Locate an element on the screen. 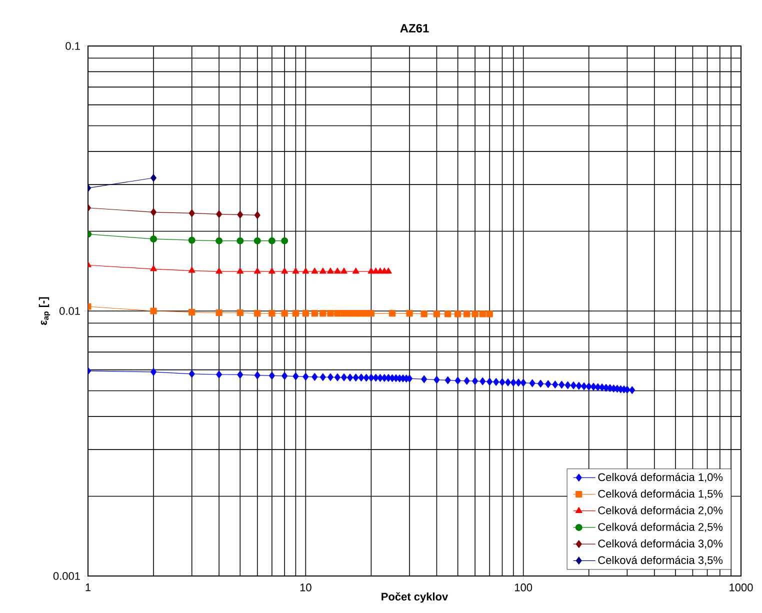 This screenshot has width=762, height=613. chart-title: AZ61 is located at coordinates (414, 28).